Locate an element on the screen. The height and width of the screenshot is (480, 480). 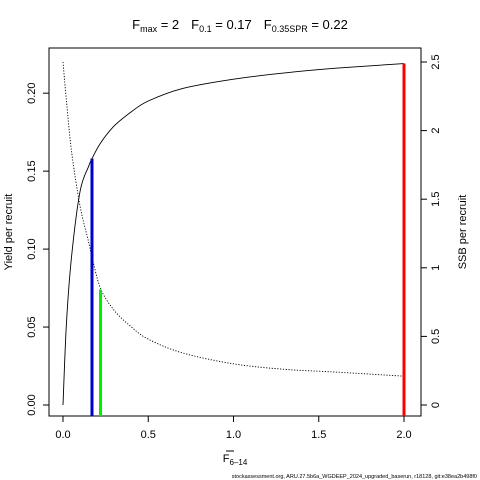
title-part-2: F is located at coordinates (268, 24).